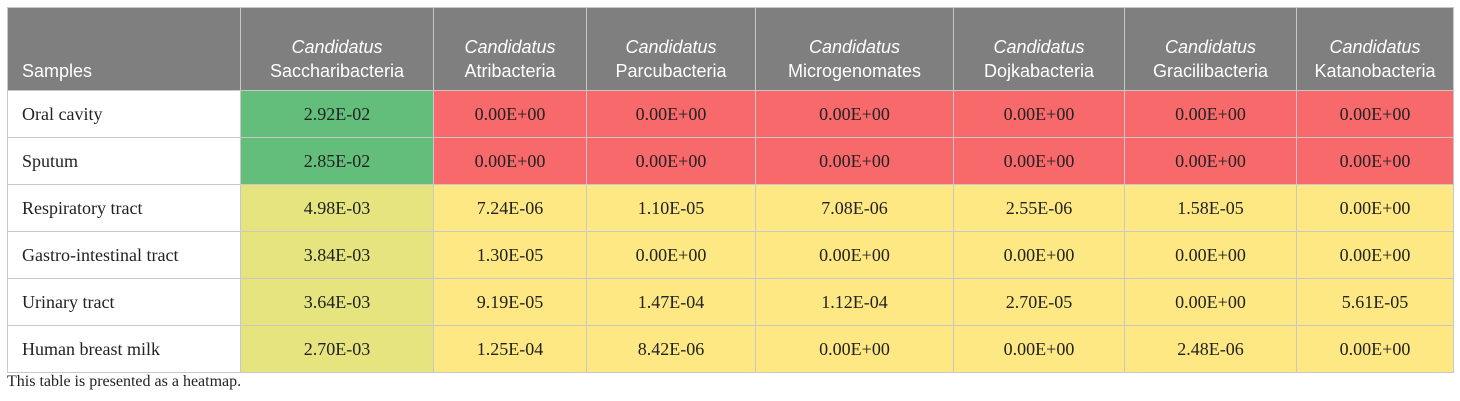 The width and height of the screenshot is (1460, 401). Describe the element at coordinates (671, 71) in the screenshot. I see `column-header-name: Parcubacteria` at that location.